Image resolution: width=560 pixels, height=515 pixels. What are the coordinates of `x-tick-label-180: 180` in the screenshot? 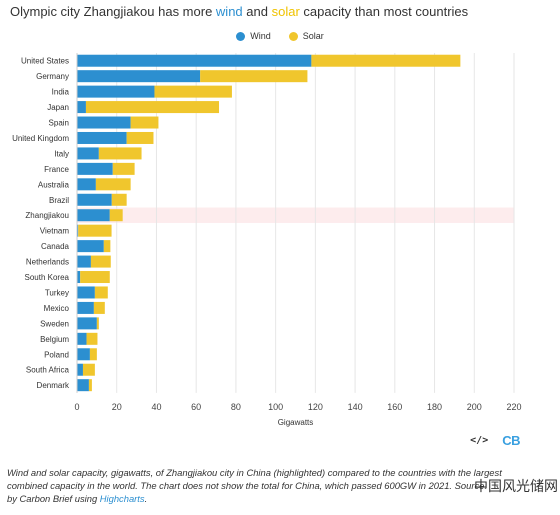 It's located at (434, 407).